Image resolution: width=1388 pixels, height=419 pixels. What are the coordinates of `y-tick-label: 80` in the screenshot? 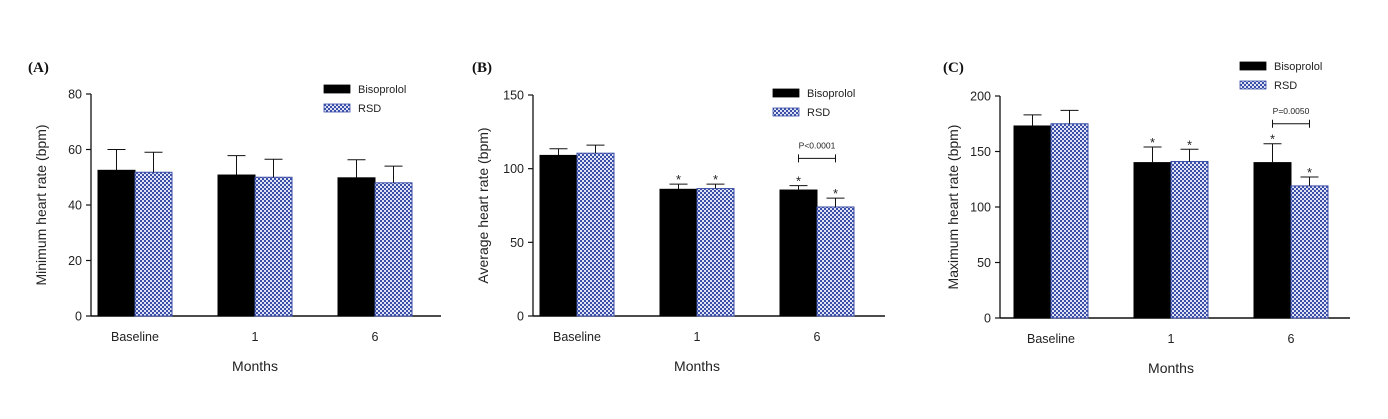 It's located at (75, 95).